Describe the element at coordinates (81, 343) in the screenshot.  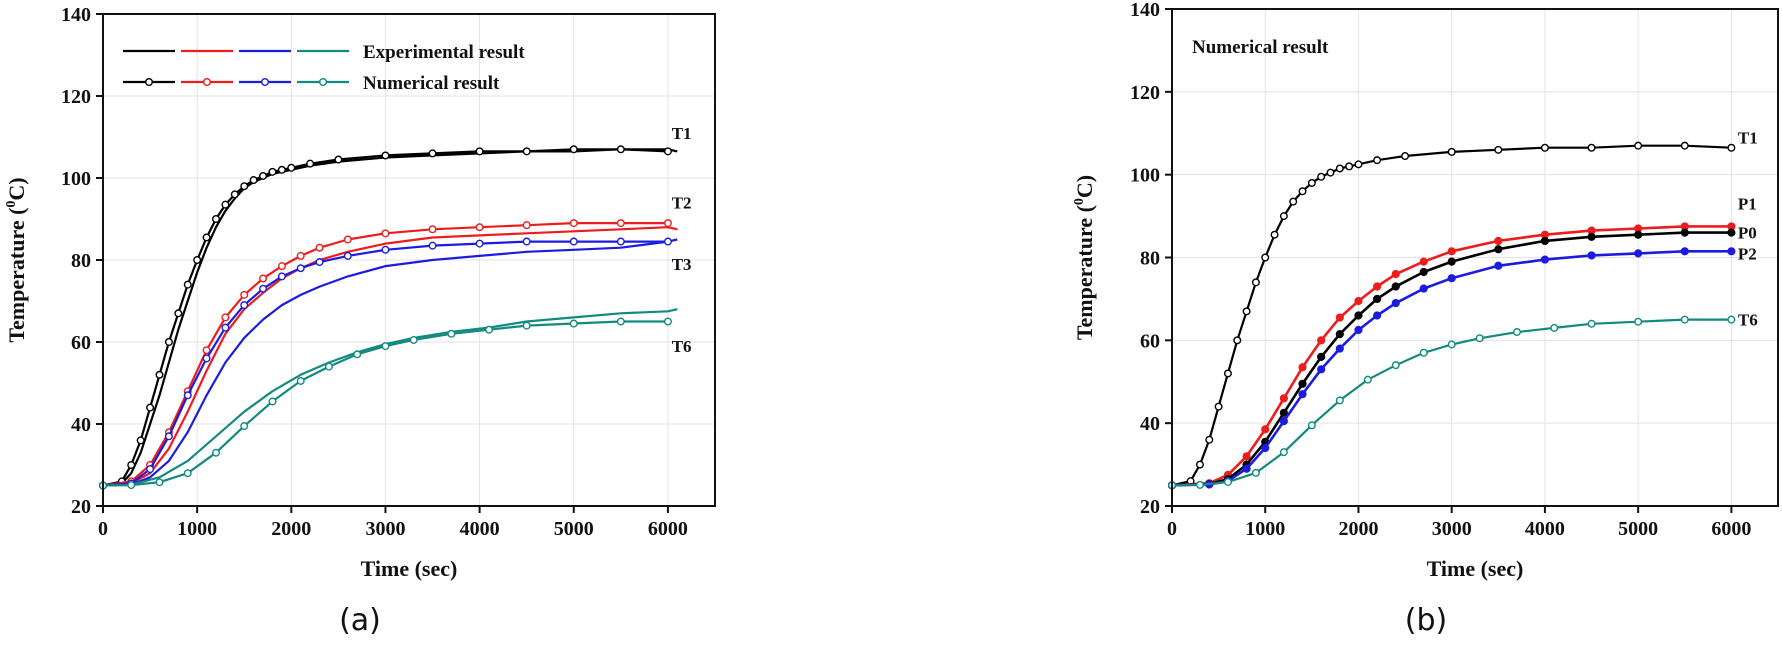
I see `y-tick-label: 60` at that location.